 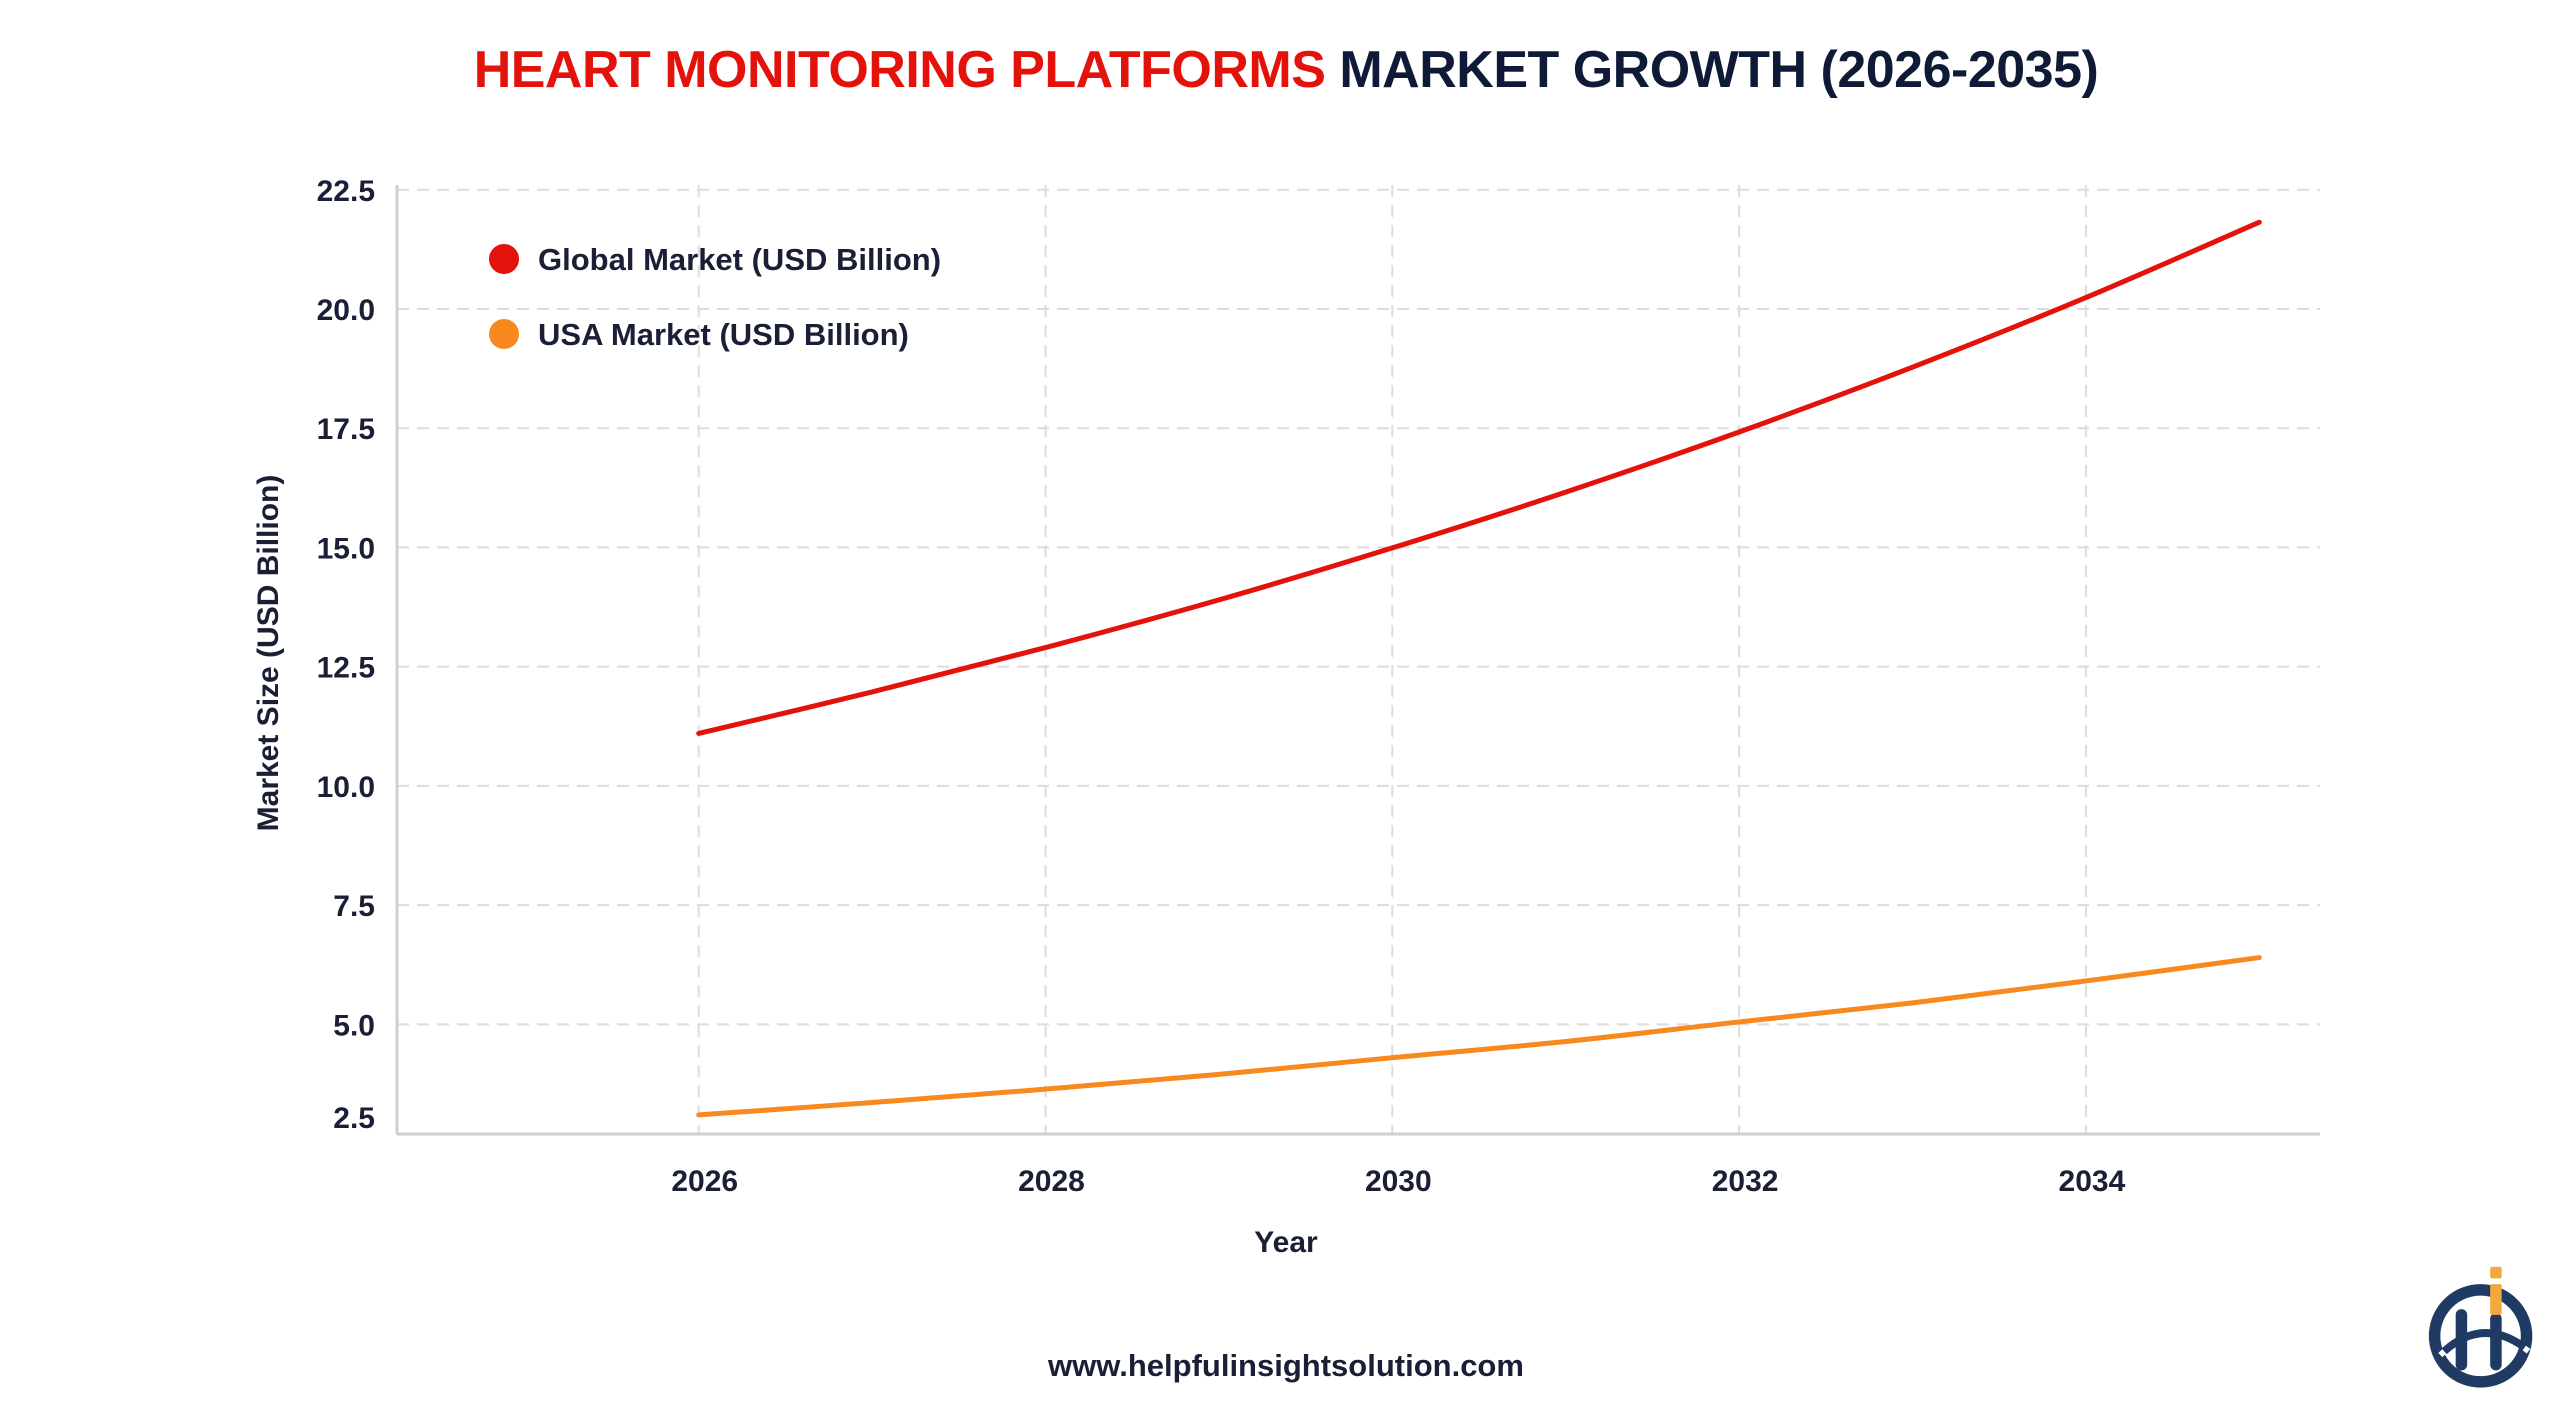 What do you see at coordinates (354, 906) in the screenshot?
I see `y-tick-label: 7.5` at bounding box center [354, 906].